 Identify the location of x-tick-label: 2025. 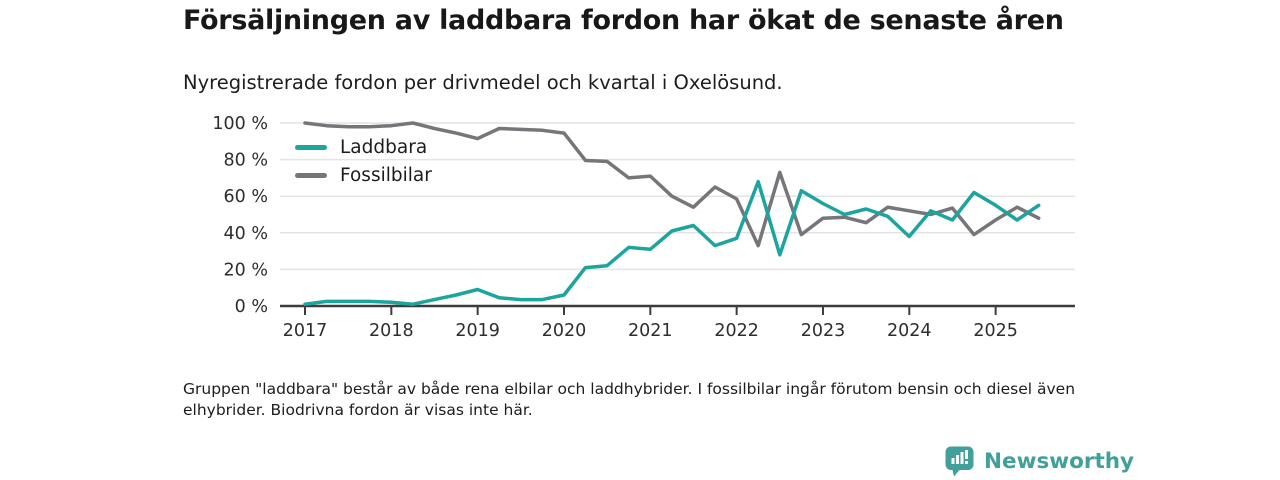
(995, 331).